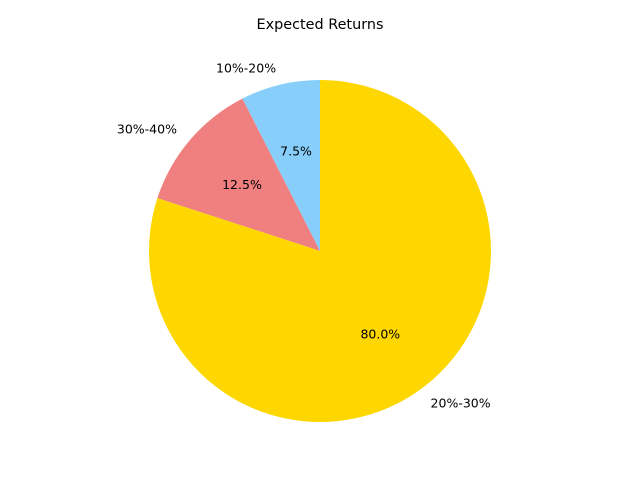  Describe the element at coordinates (242, 184) in the screenshot. I see `slice-percent-label-1: 12.5%` at that location.